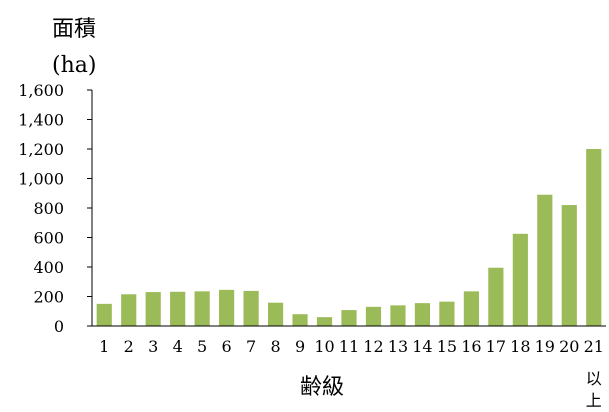 The width and height of the screenshot is (609, 412). Describe the element at coordinates (129, 346) in the screenshot. I see `x-tick-label: 2` at that location.